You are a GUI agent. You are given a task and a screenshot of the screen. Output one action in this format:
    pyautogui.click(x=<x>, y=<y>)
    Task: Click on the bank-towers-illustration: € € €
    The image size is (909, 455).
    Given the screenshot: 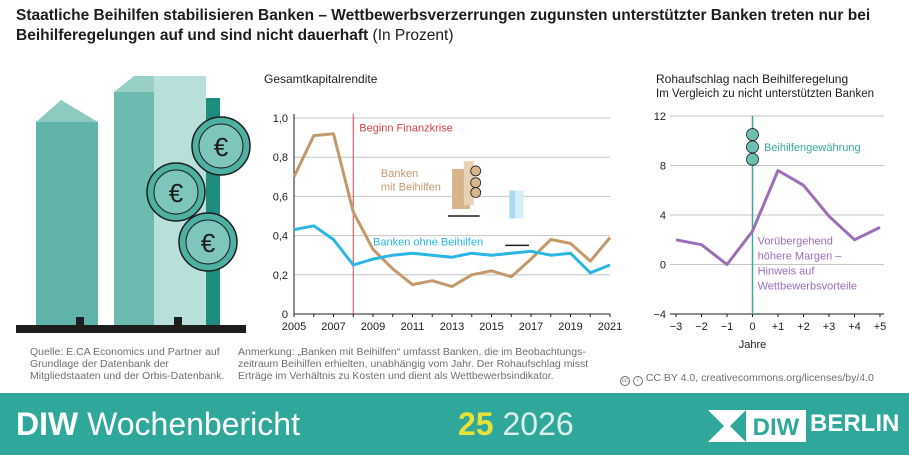 What is the action you would take?
    pyautogui.click(x=133, y=204)
    